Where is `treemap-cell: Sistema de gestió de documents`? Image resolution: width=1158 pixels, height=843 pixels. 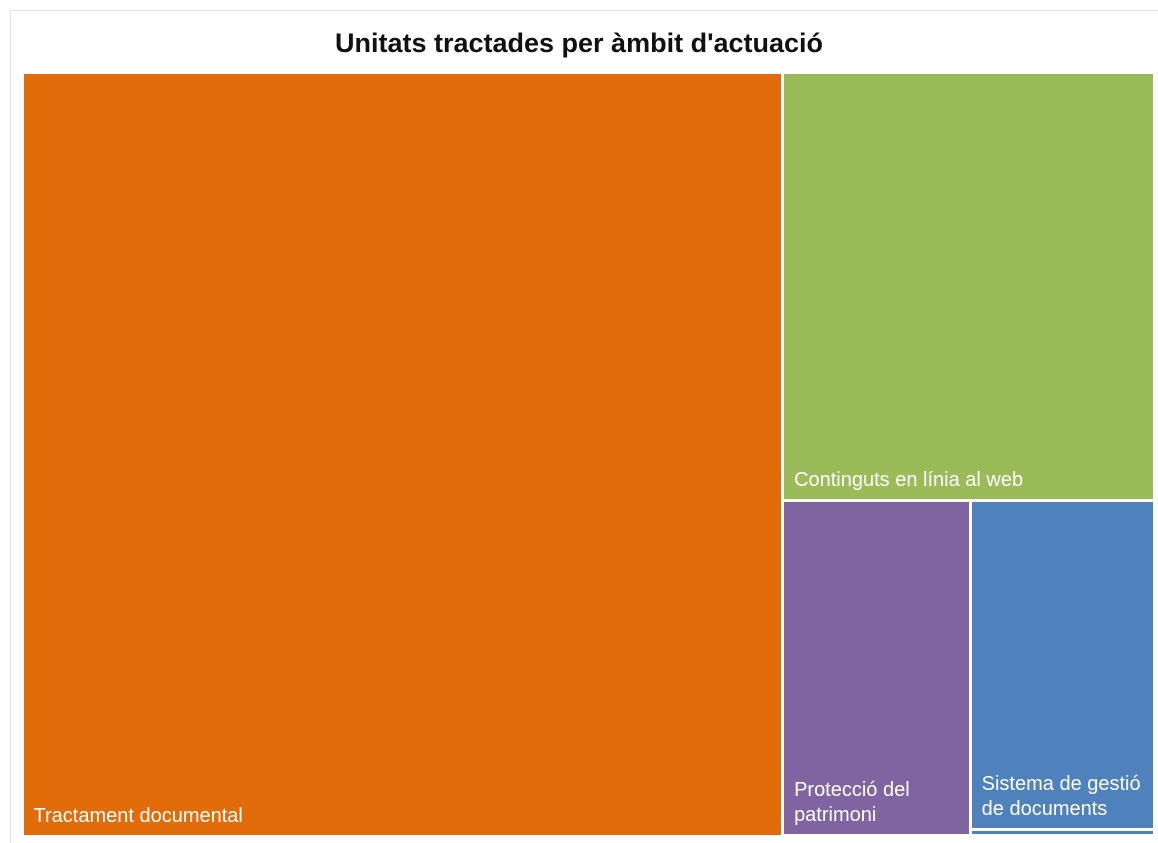
treemap-cell: Sistema de gestió de documents is located at coordinates (1062, 665).